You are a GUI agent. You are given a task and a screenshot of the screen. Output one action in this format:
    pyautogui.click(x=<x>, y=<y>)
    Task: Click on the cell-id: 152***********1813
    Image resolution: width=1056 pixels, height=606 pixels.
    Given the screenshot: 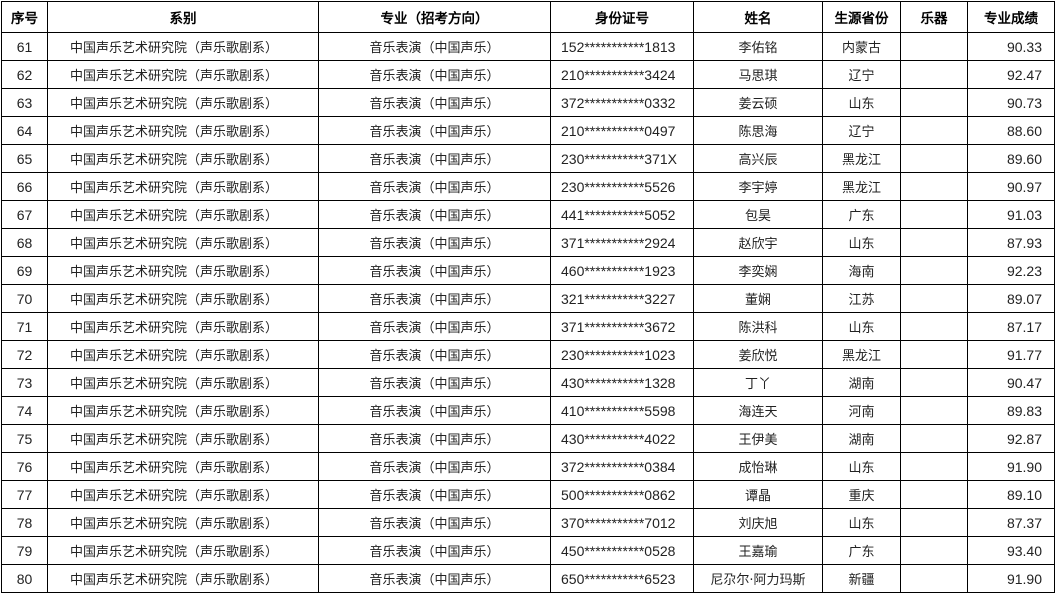 What is the action you would take?
    pyautogui.click(x=622, y=46)
    